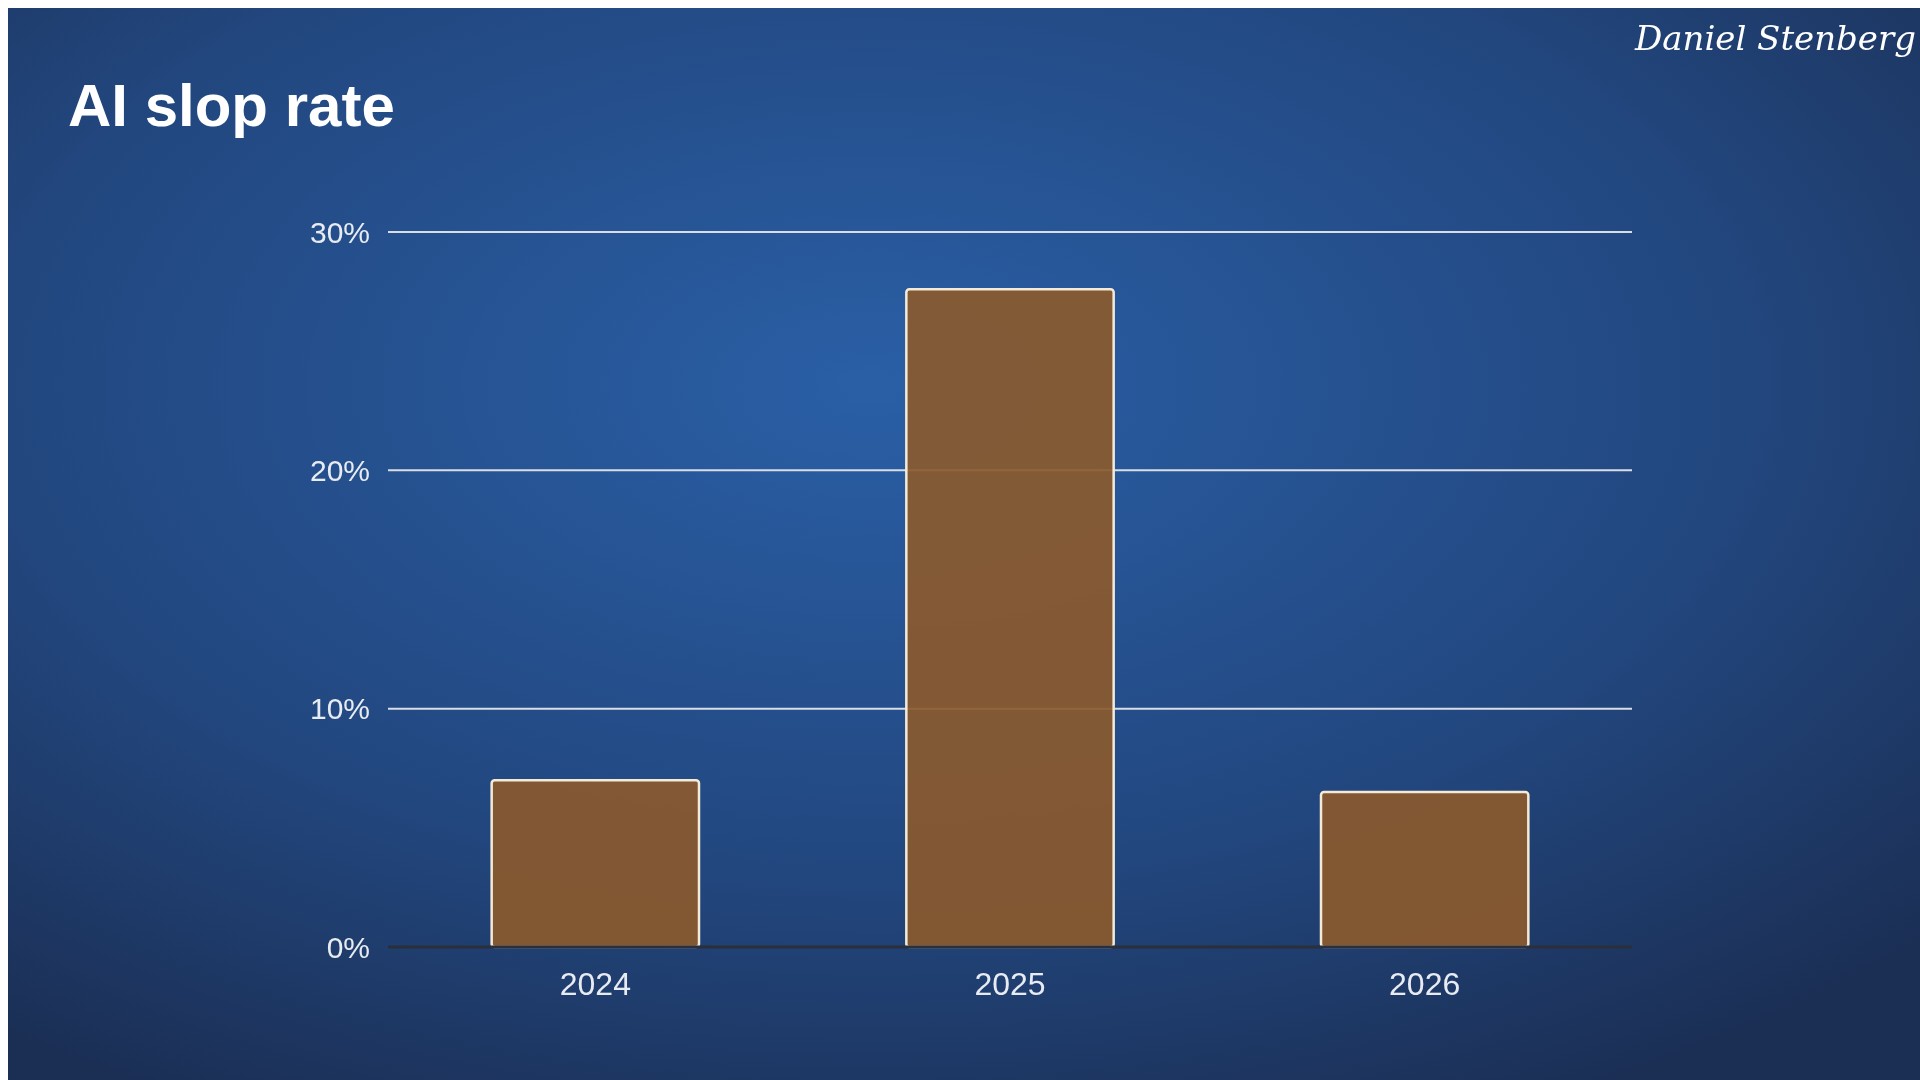  I want to click on x-tick-label: 2026, so click(1425, 984).